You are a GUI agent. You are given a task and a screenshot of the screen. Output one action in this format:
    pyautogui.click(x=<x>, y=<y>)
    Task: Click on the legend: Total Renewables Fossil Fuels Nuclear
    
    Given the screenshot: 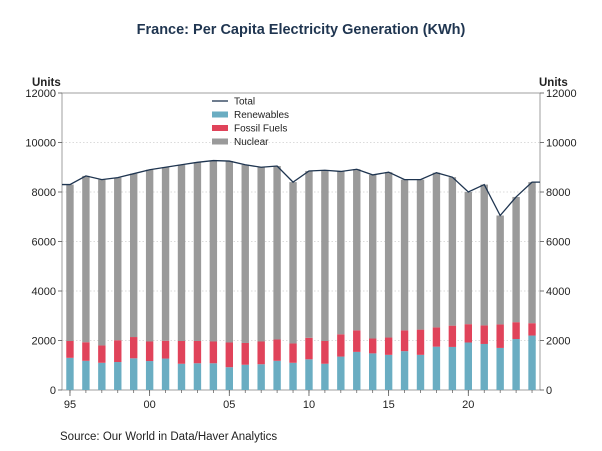 What is the action you would take?
    pyautogui.click(x=250, y=122)
    